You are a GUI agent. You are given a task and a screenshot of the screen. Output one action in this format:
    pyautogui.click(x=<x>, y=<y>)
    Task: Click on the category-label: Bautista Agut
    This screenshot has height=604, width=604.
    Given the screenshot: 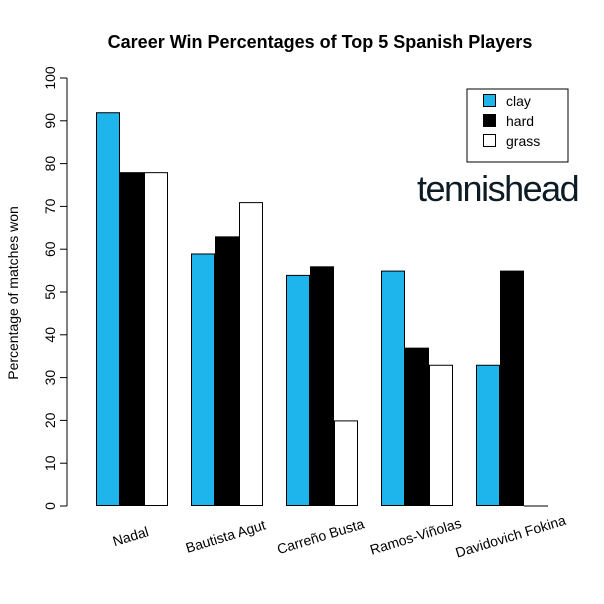 What is the action you would take?
    pyautogui.click(x=226, y=535)
    